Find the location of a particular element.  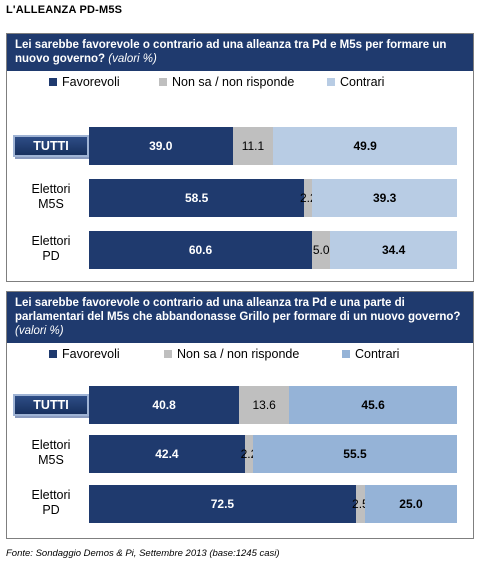

bar-segment-contrari: 45.6 is located at coordinates (373, 405).